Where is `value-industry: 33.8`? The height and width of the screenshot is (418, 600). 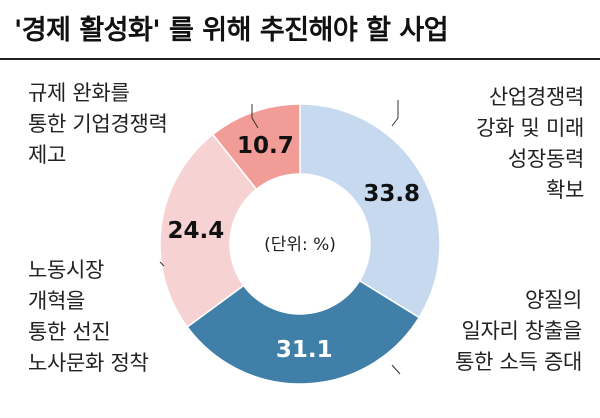
value-industry: 33.8 is located at coordinates (391, 194).